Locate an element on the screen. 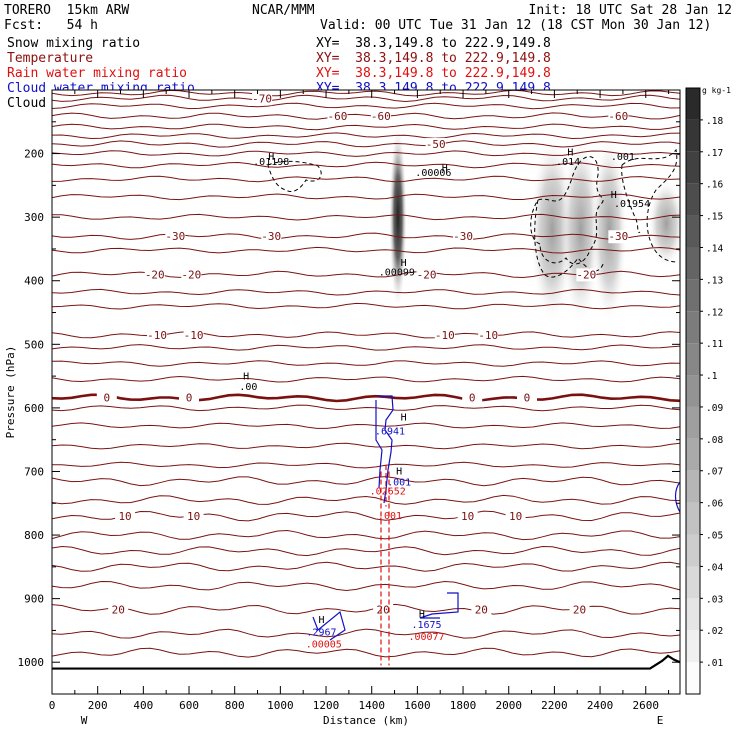 The height and width of the screenshot is (740, 740). colorbar-tick-label: .05 is located at coordinates (714, 536).